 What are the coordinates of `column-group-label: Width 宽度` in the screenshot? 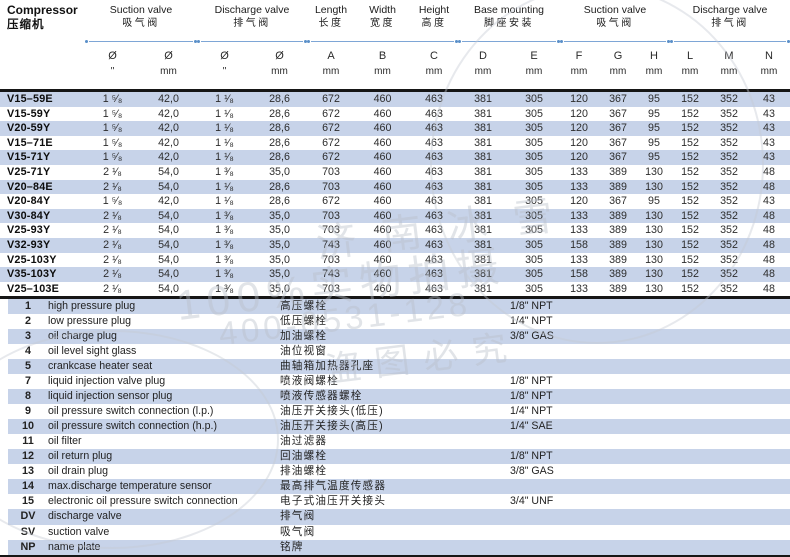 It's located at (382, 21).